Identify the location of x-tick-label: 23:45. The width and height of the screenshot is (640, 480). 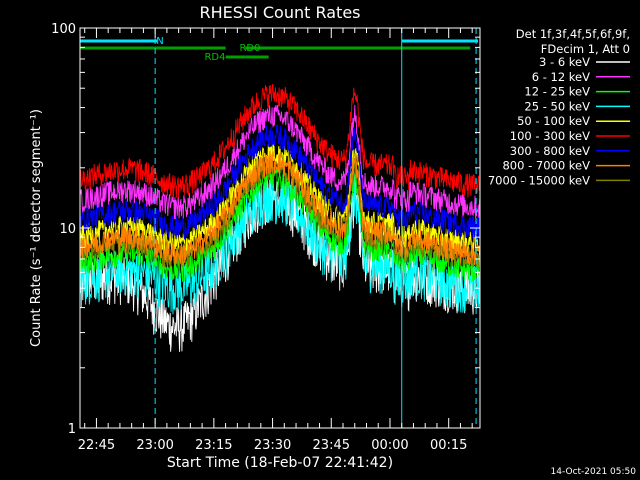
(331, 445).